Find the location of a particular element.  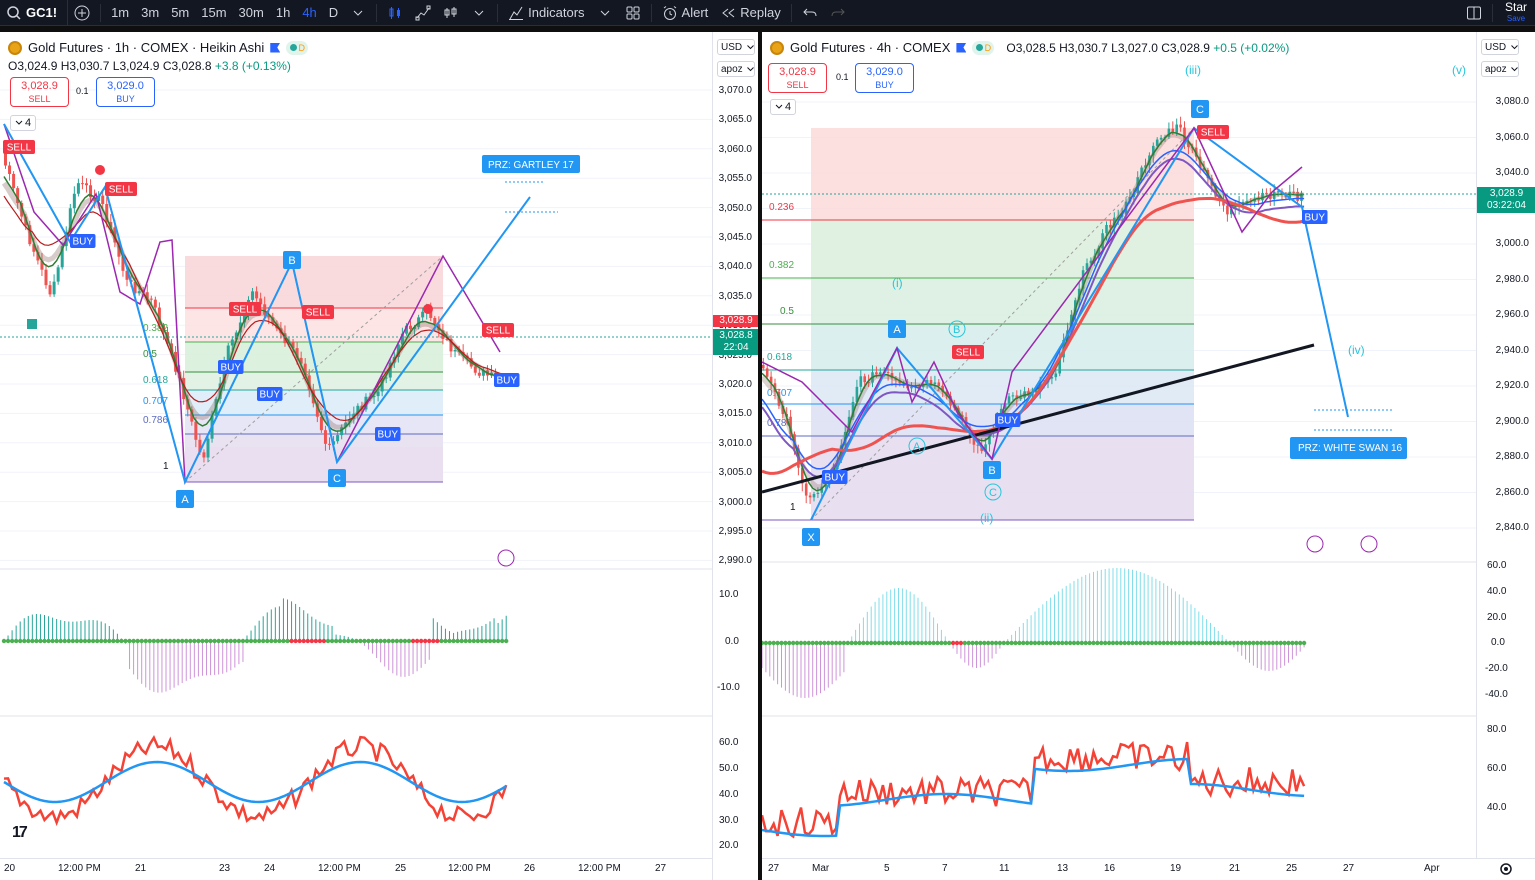

indicator-scale-label: -40.0 is located at coordinates (1496, 694).